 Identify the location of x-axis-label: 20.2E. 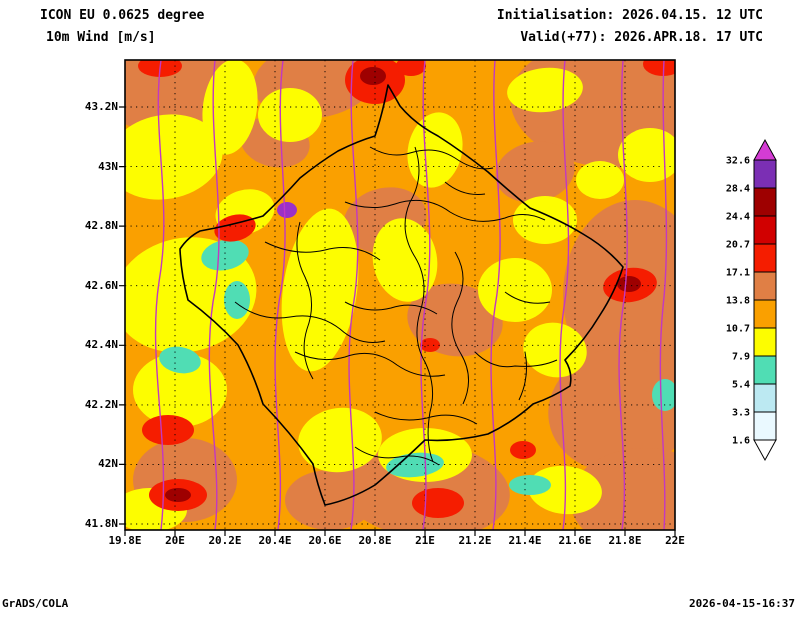
(225, 540).